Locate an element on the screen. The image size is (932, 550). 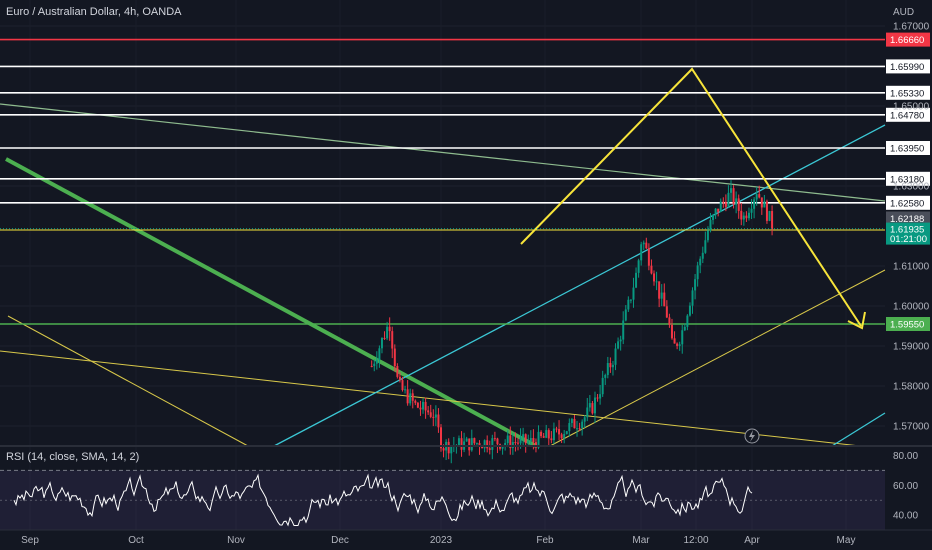
chart-title: Euro / Australian Dollar, 4h, OANDA is located at coordinates (94, 12).